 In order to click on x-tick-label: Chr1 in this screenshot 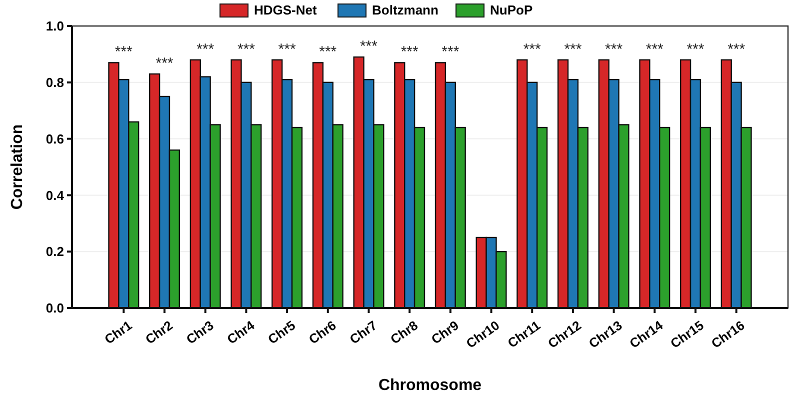, I will do `click(118, 332)`.